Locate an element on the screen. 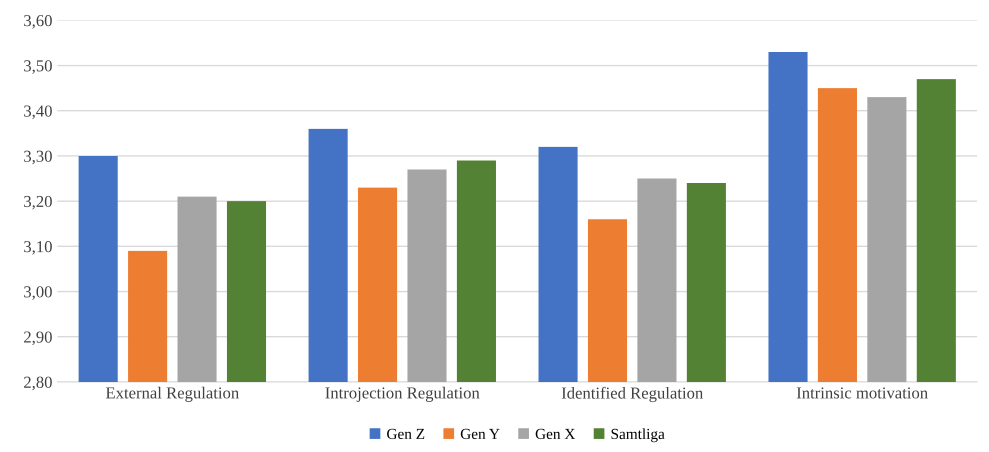  y-tick-label: 3,40 is located at coordinates (38, 112).